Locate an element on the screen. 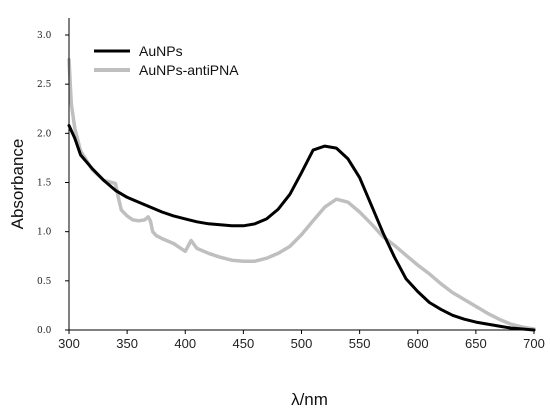 This screenshot has width=550, height=414. x-tick-label: 550 is located at coordinates (360, 343).